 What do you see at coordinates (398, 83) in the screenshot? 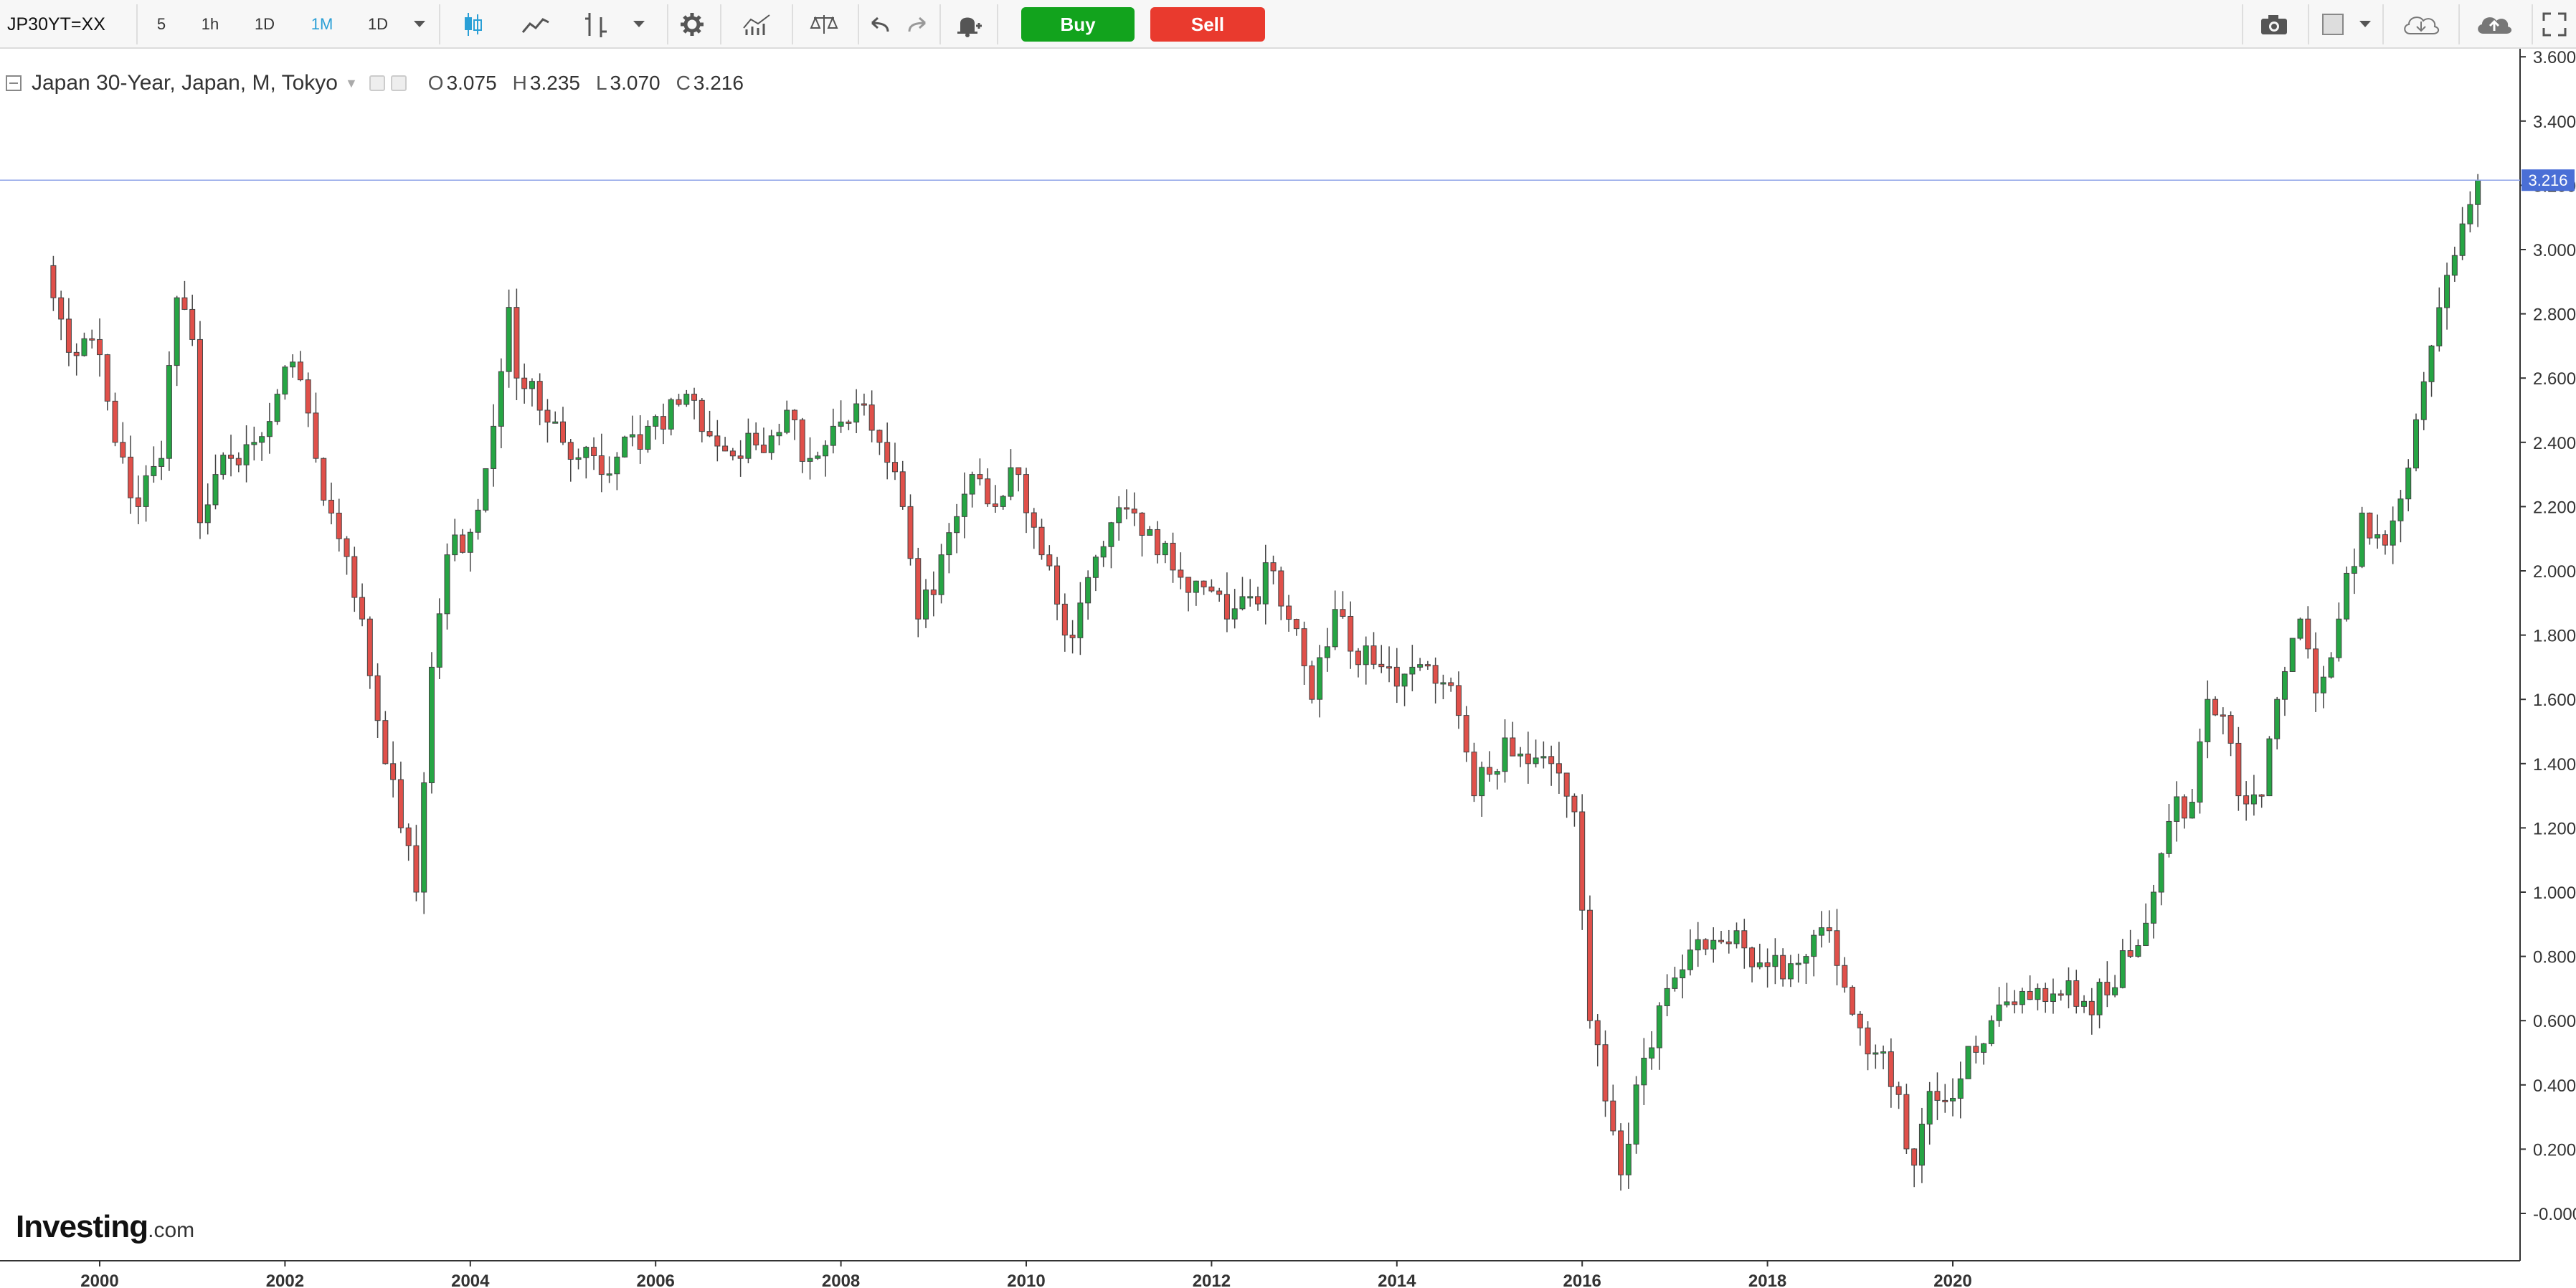
I see `legend-hide-icon` at bounding box center [398, 83].